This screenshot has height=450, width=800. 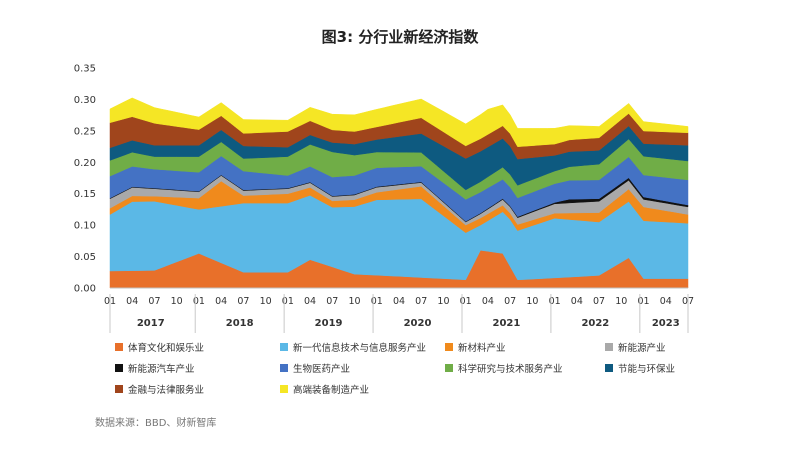 What do you see at coordinates (510, 369) in the screenshot?
I see `legend-label: 科学研究与技术服务产业` at bounding box center [510, 369].